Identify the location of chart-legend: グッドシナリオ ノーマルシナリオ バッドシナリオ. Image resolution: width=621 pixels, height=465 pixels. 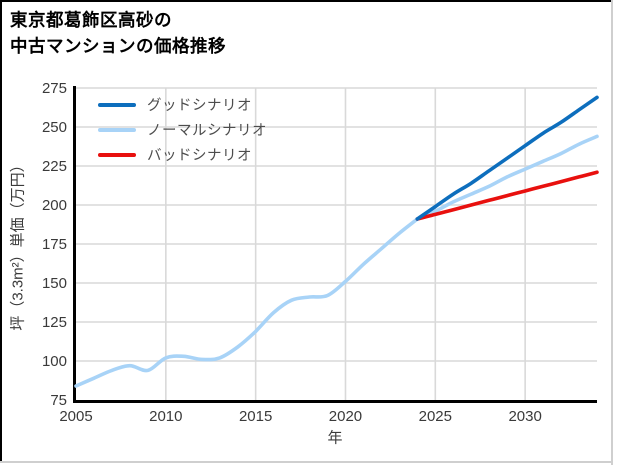
(182, 129).